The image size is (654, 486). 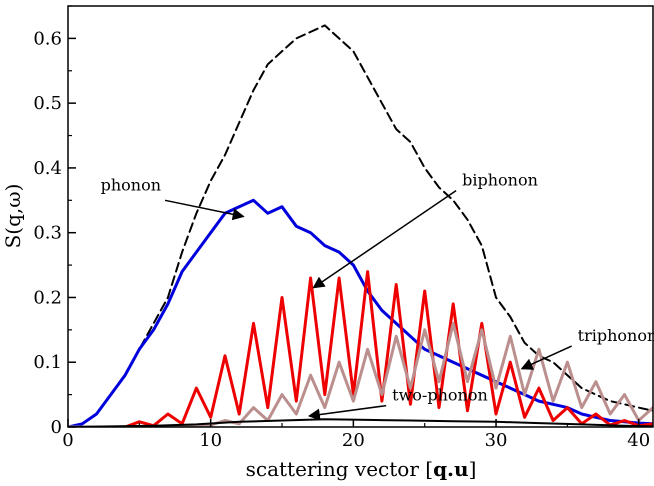 I want to click on y-tick-label: 0, so click(x=56, y=427).